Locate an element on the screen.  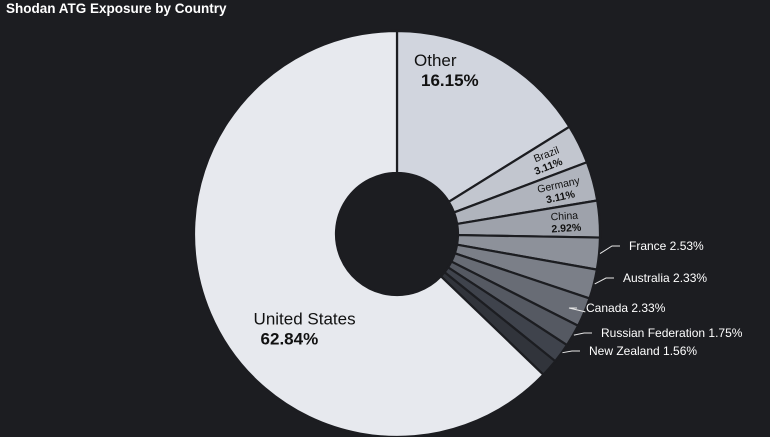
label-russian-federation: Russian Federation 1.75% is located at coordinates (672, 333).